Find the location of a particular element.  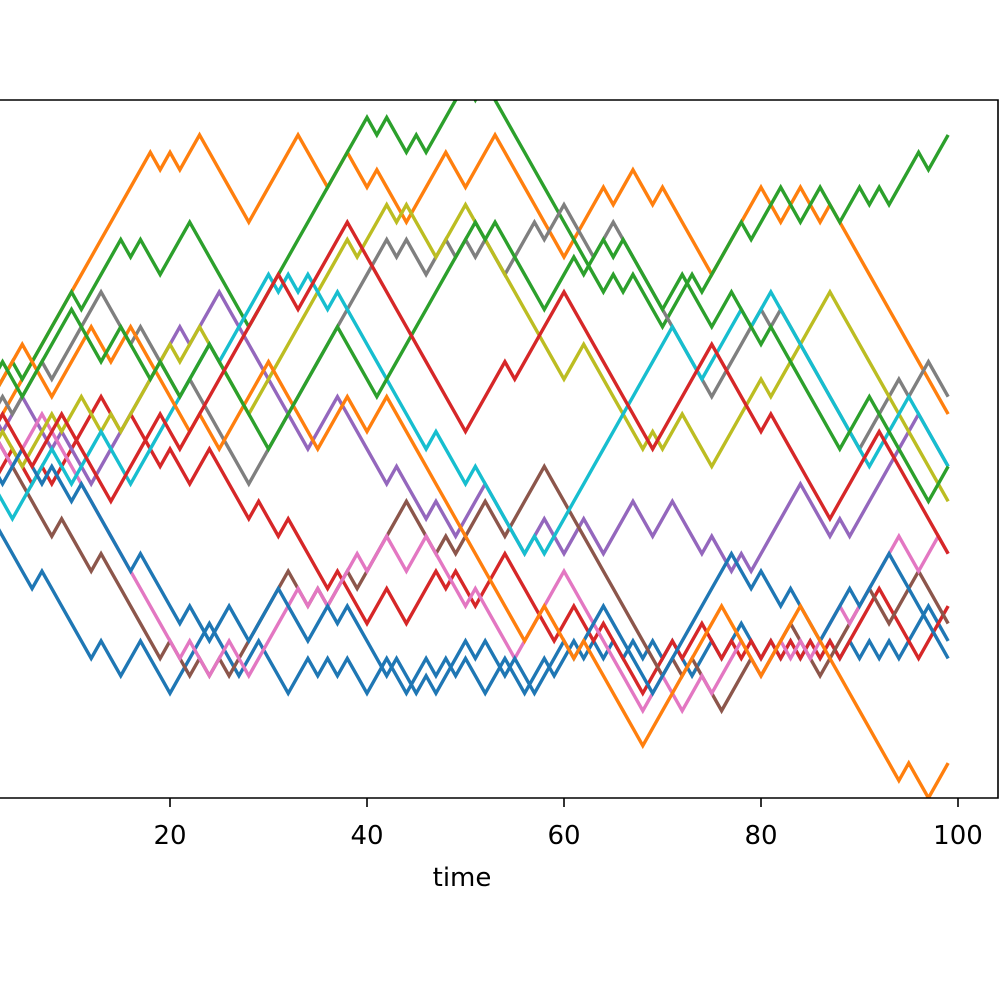

x-tick-label-40: 40 is located at coordinates (366, 836).